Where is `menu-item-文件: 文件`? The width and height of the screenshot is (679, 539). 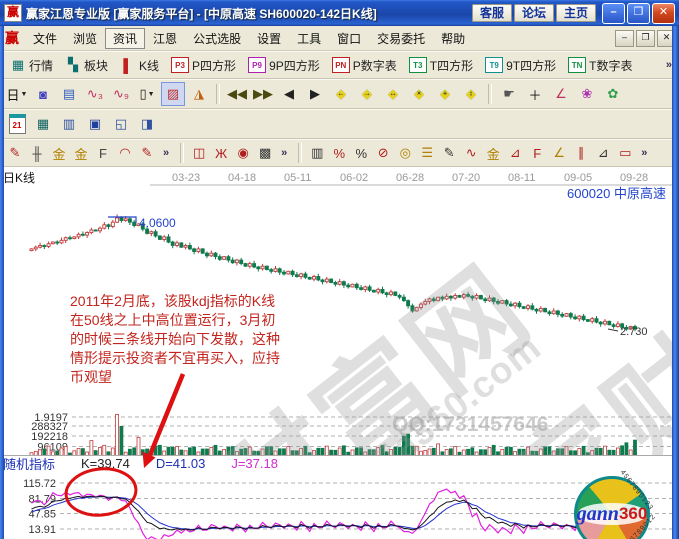
menu-item-文件: 文件 is located at coordinates (45, 38).